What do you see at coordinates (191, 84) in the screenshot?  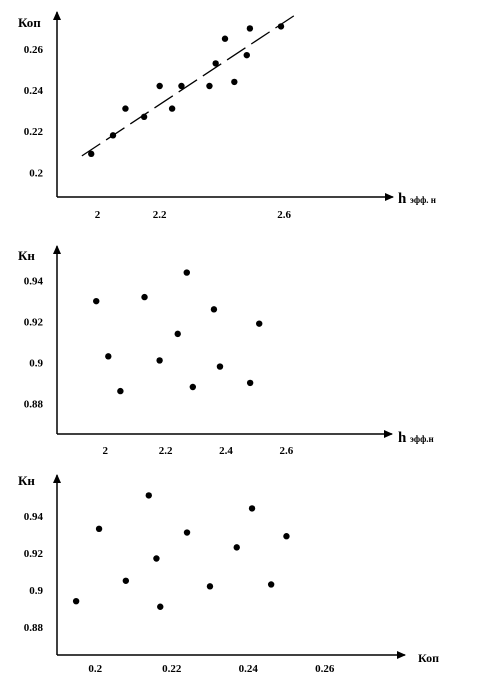 I see `trend-line` at bounding box center [191, 84].